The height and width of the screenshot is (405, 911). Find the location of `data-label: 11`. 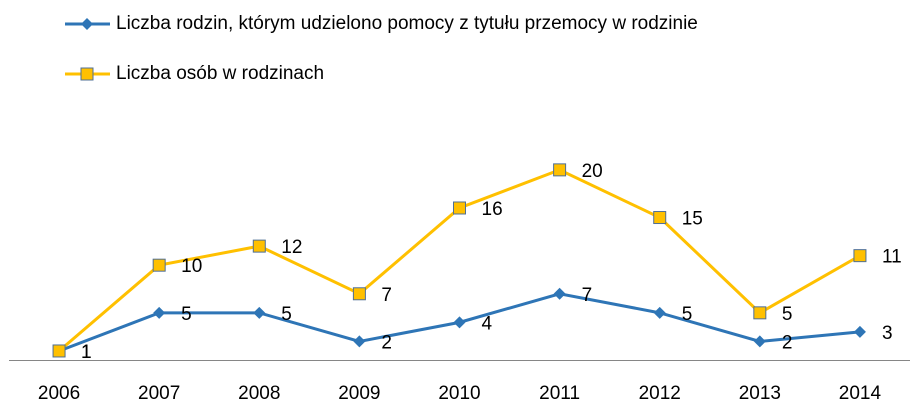

data-label: 11 is located at coordinates (892, 257).